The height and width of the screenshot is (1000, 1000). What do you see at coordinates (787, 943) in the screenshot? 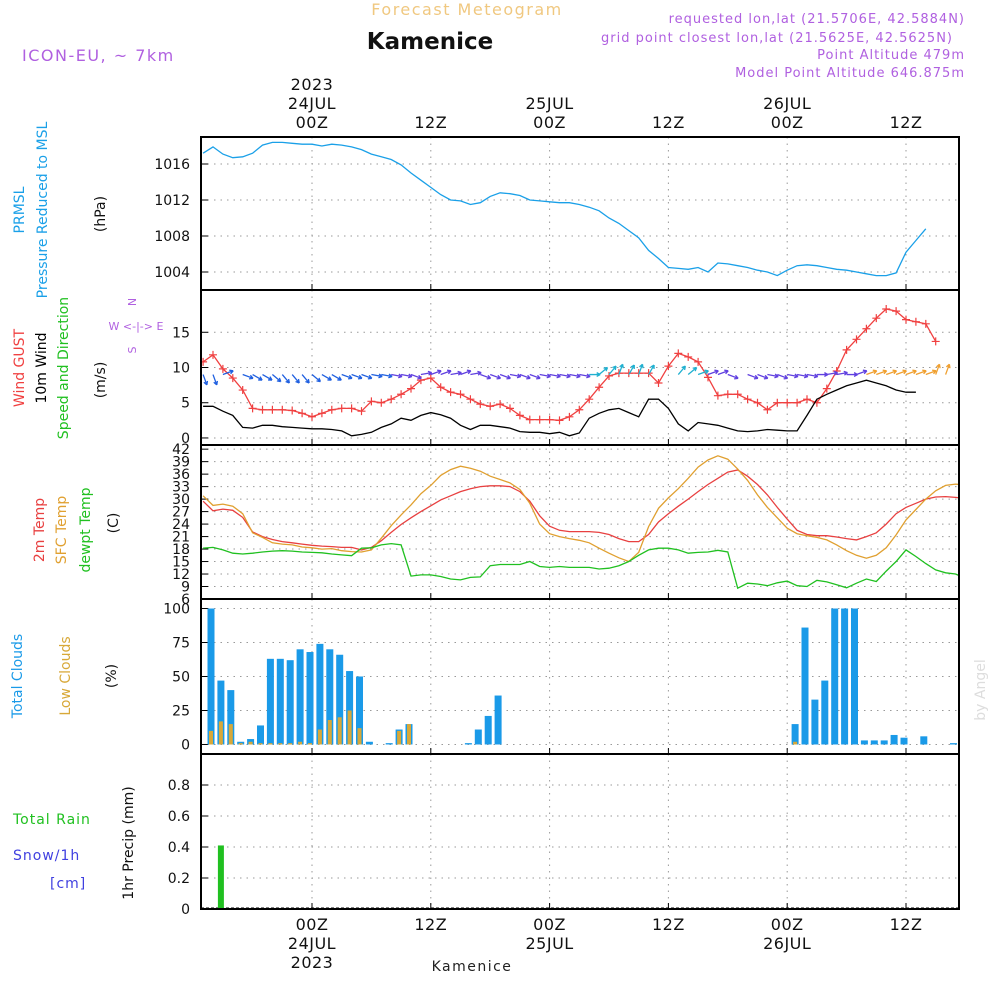
I see `time-label-bottom: 26JUL` at bounding box center [787, 943].